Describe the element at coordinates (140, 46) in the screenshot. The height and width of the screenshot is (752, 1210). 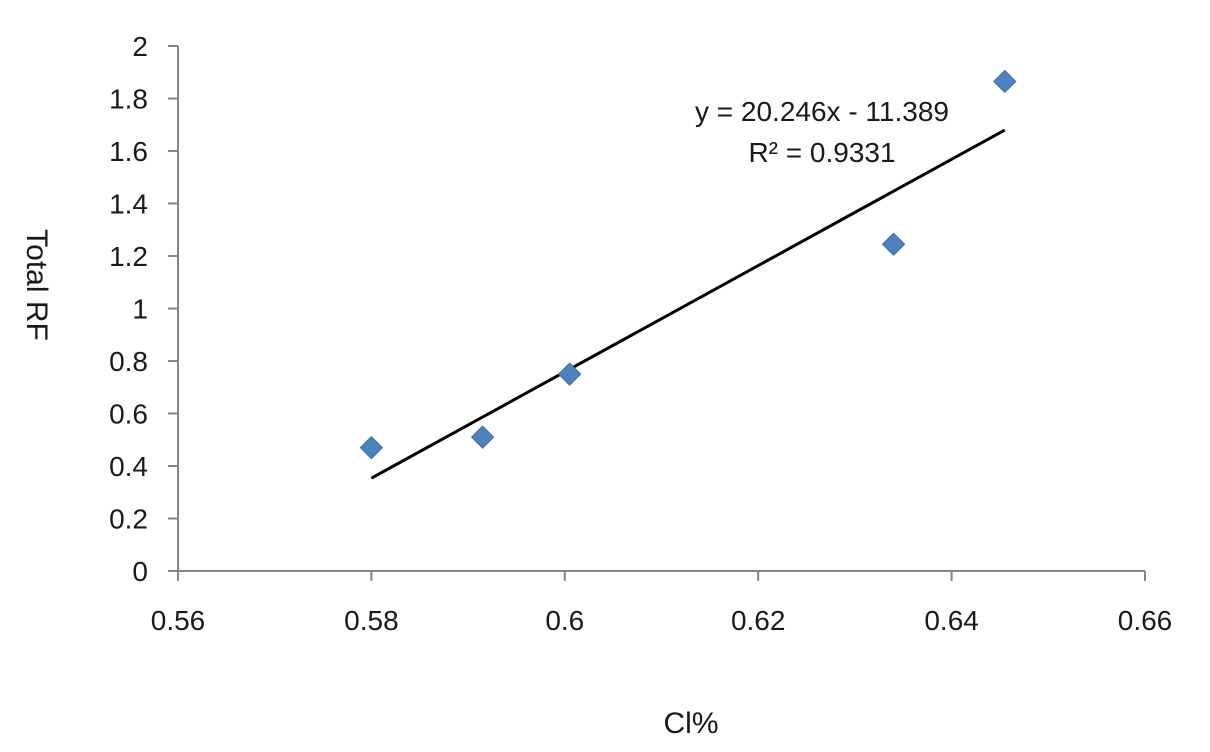
I see `y-tick-label: 2` at that location.